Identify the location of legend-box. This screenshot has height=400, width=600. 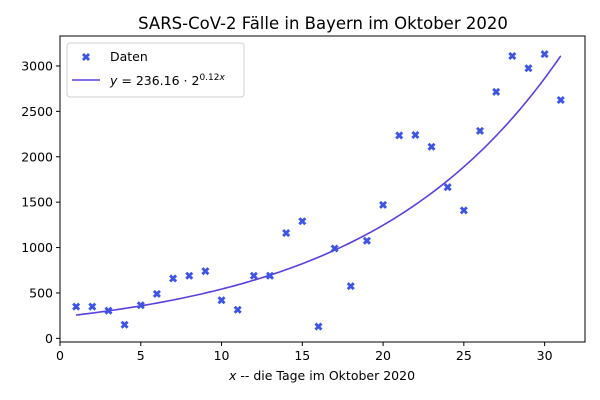
(155, 70).